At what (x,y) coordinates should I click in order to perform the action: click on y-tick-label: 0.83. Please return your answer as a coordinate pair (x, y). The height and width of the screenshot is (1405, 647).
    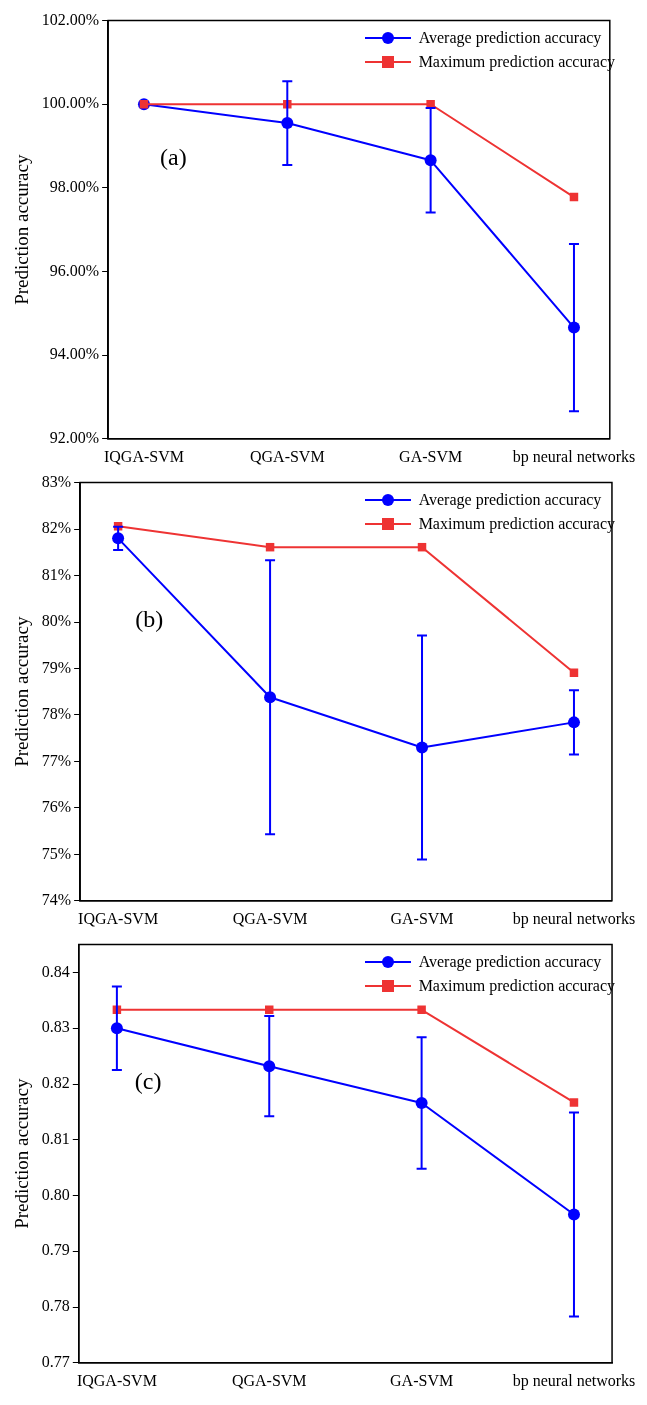
    Looking at the image, I should click on (55, 1027).